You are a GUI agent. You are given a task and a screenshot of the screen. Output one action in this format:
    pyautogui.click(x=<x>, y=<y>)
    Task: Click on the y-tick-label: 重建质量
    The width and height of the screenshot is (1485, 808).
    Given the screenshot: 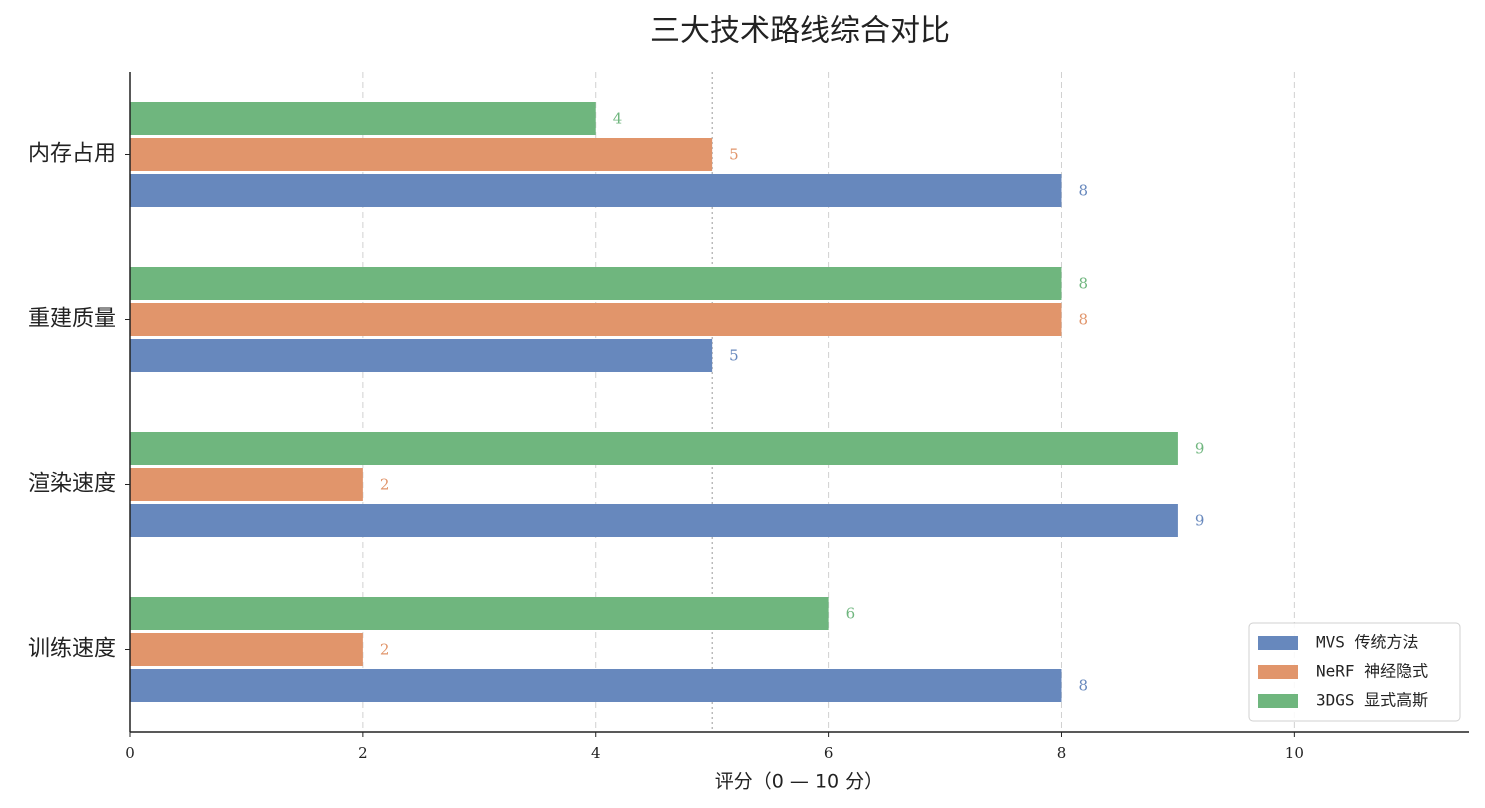 What is the action you would take?
    pyautogui.click(x=72, y=319)
    